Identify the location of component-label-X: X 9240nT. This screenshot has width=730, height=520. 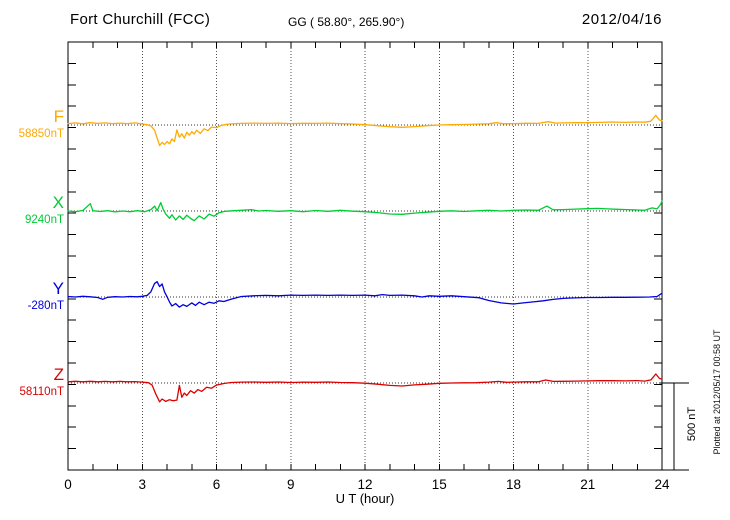
(32, 210).